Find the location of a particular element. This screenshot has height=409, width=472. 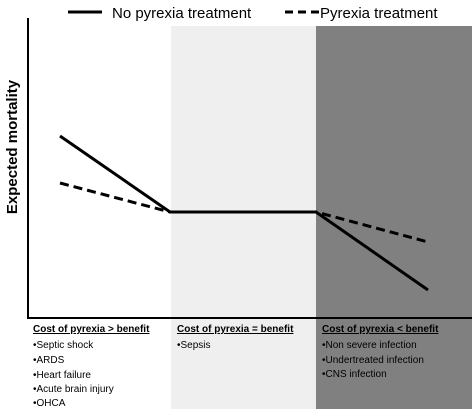

zone-left-heading: Cost of pyrexia > benefit is located at coordinates (91, 329).